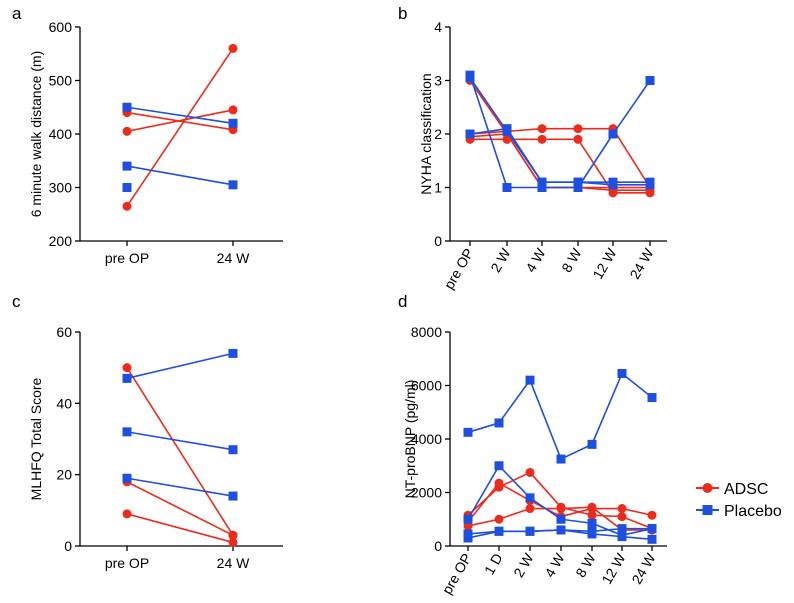  Describe the element at coordinates (707, 510) in the screenshot. I see `legend-placebo-marker` at that location.